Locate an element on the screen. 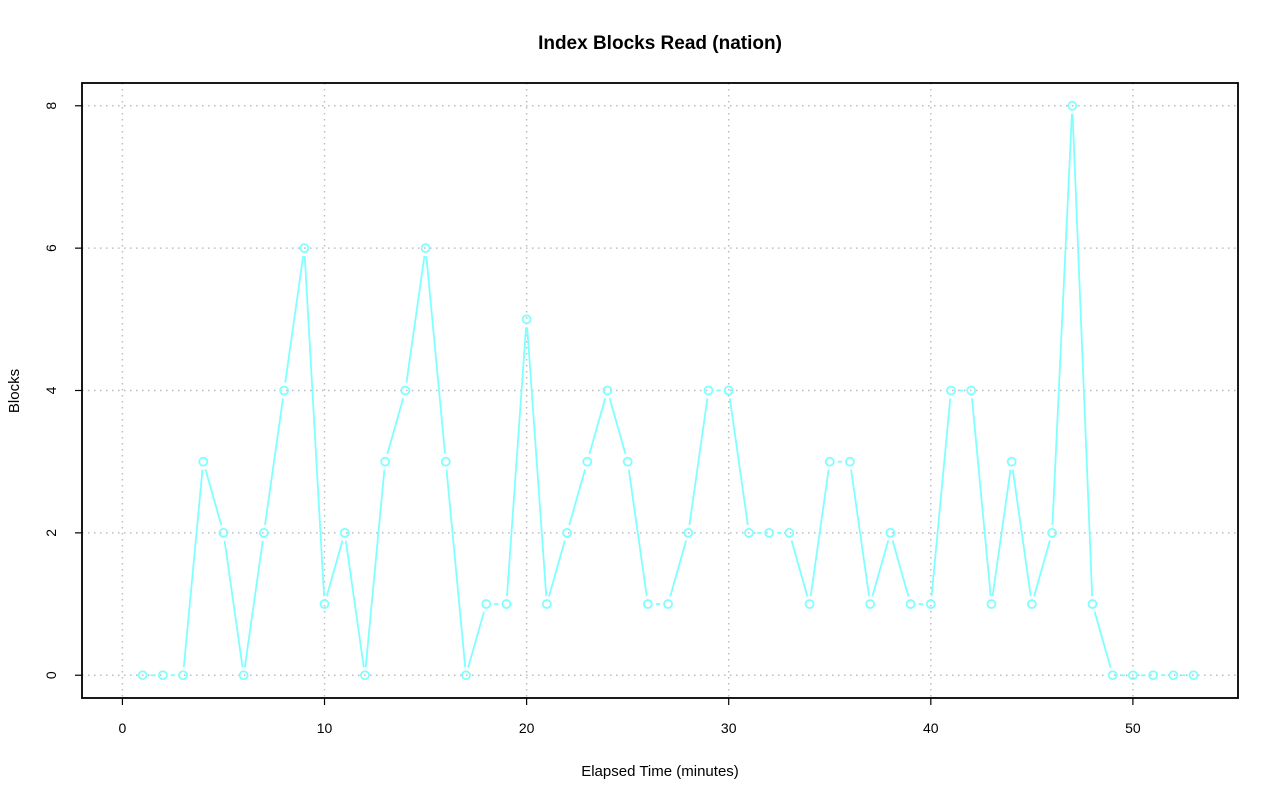  y-tick-label: 2 is located at coordinates (51, 533).